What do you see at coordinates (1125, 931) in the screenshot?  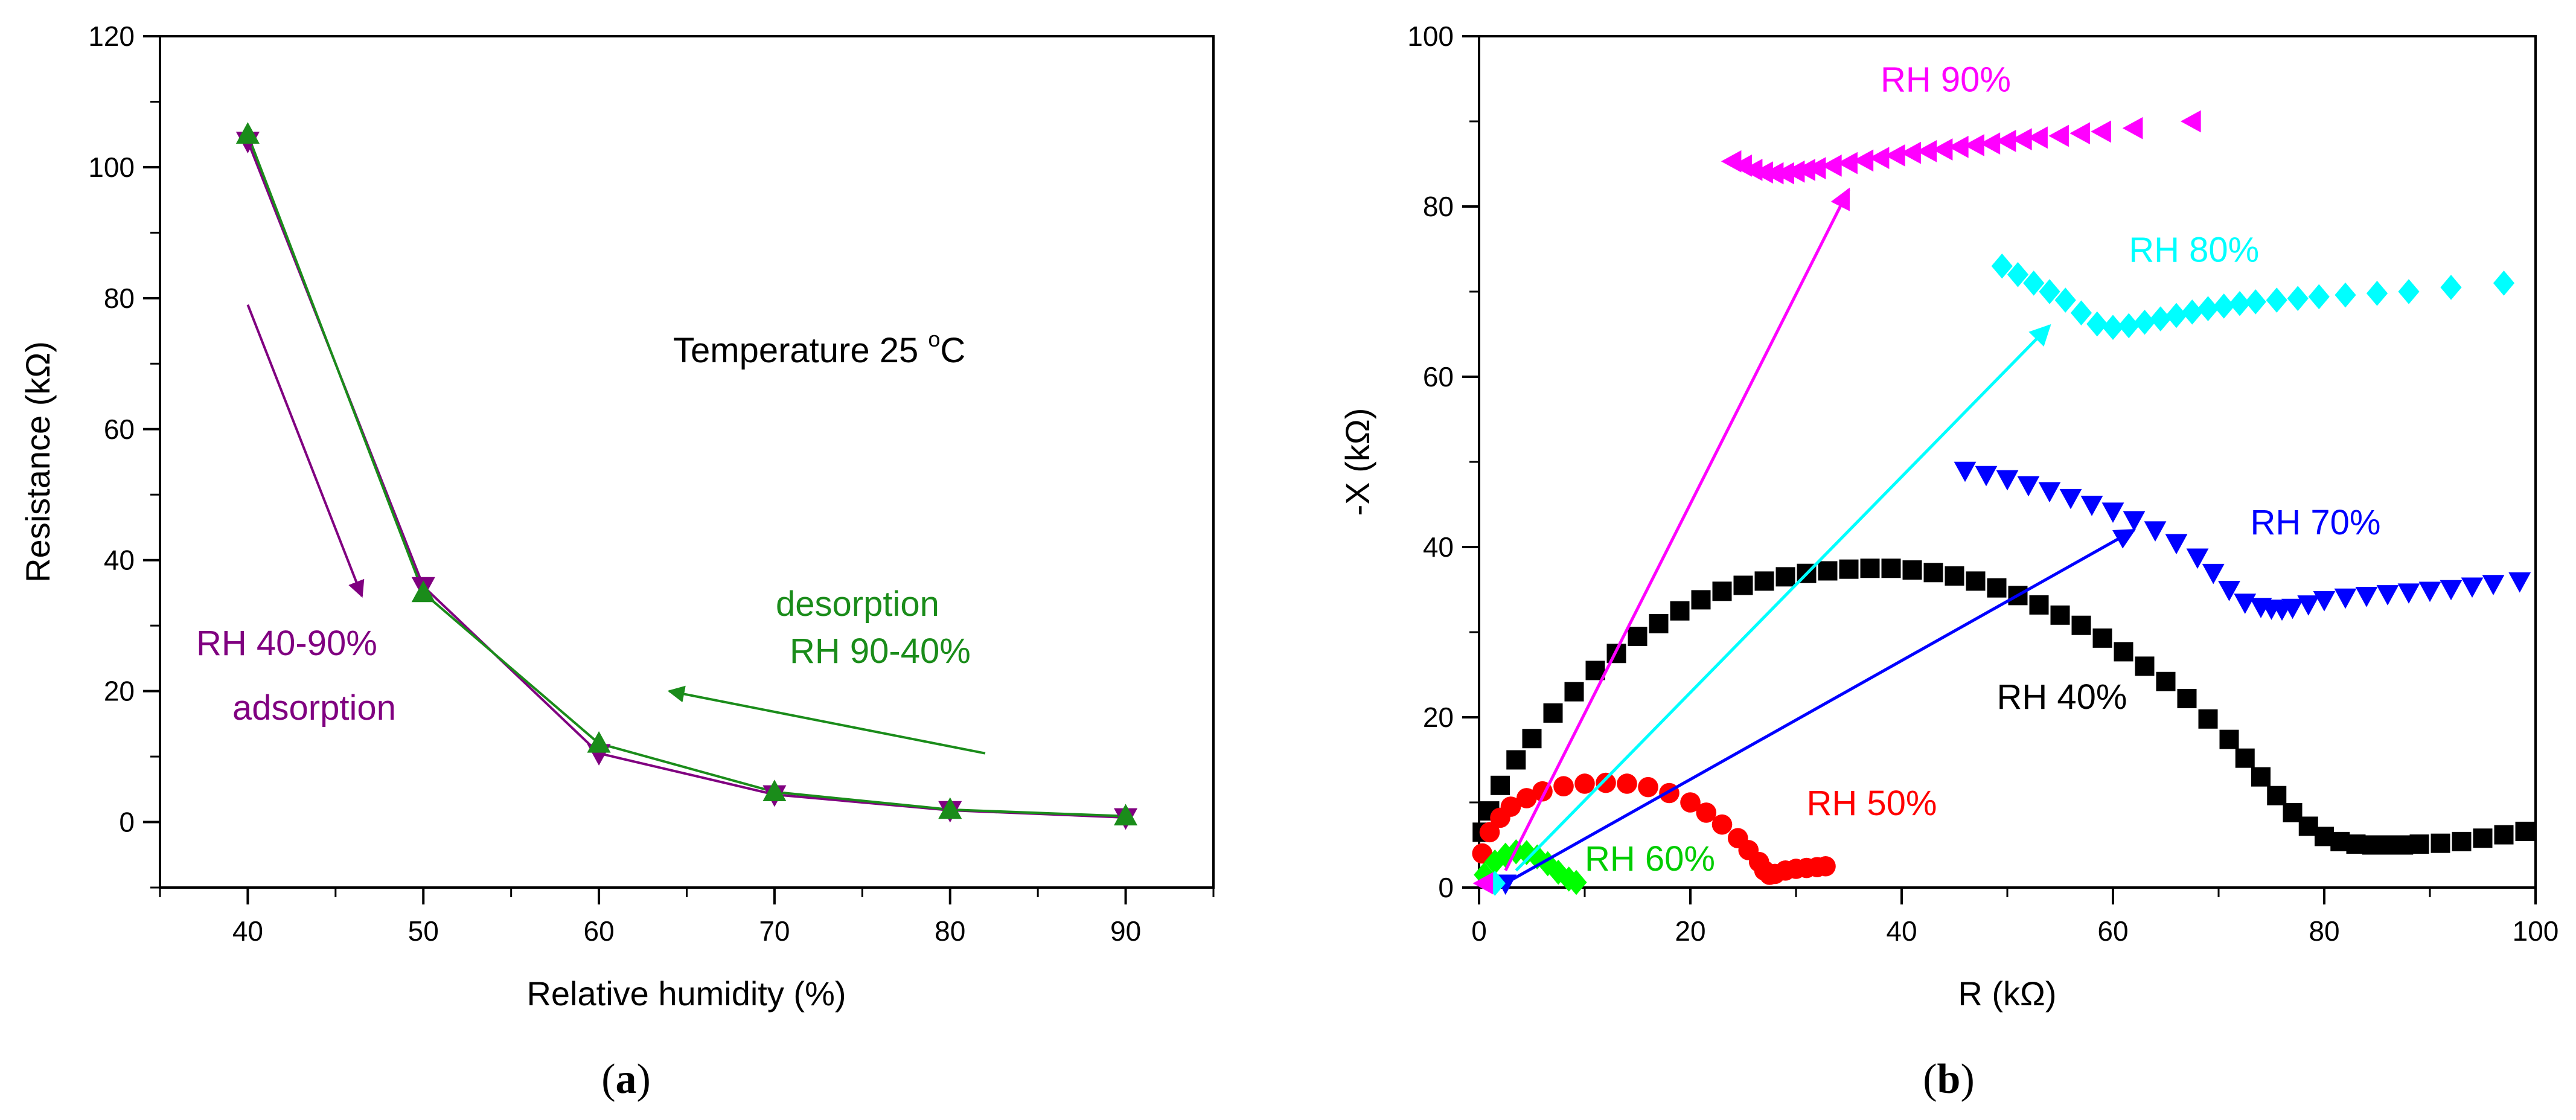 I see `panel-a-x-tick-label: 90` at bounding box center [1125, 931].